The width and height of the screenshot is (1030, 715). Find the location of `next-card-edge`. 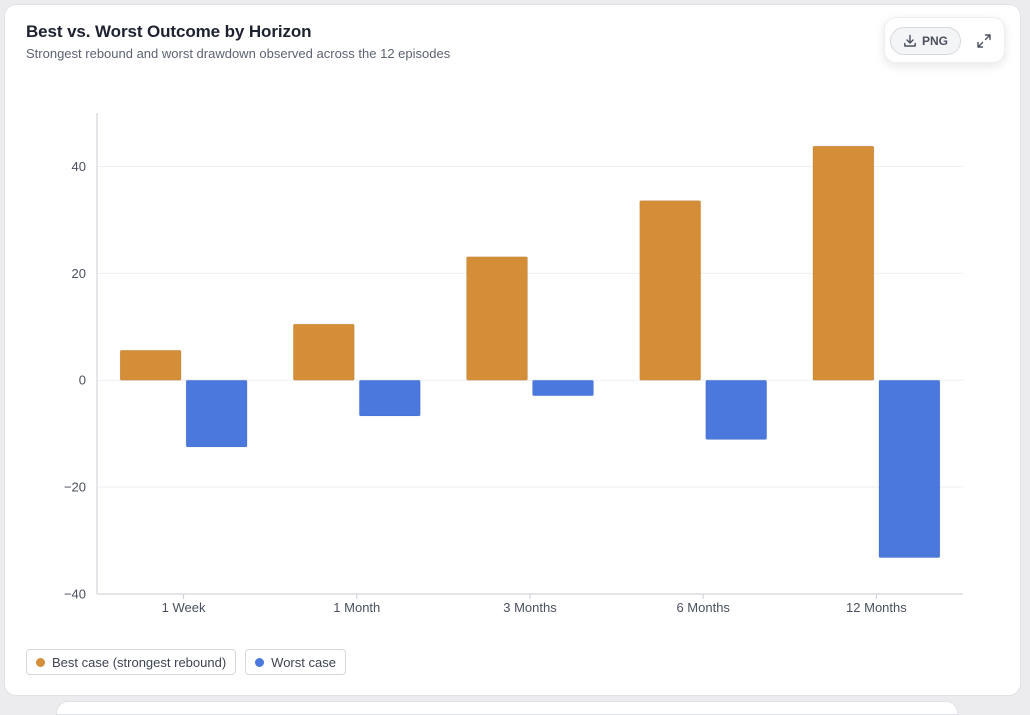

next-card-edge is located at coordinates (507, 708).